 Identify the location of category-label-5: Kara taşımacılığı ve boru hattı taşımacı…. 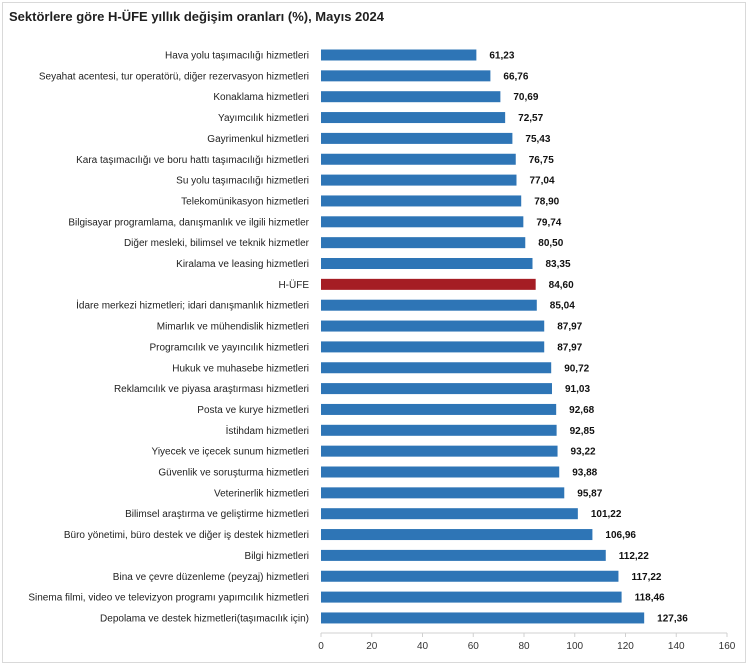
(192, 160).